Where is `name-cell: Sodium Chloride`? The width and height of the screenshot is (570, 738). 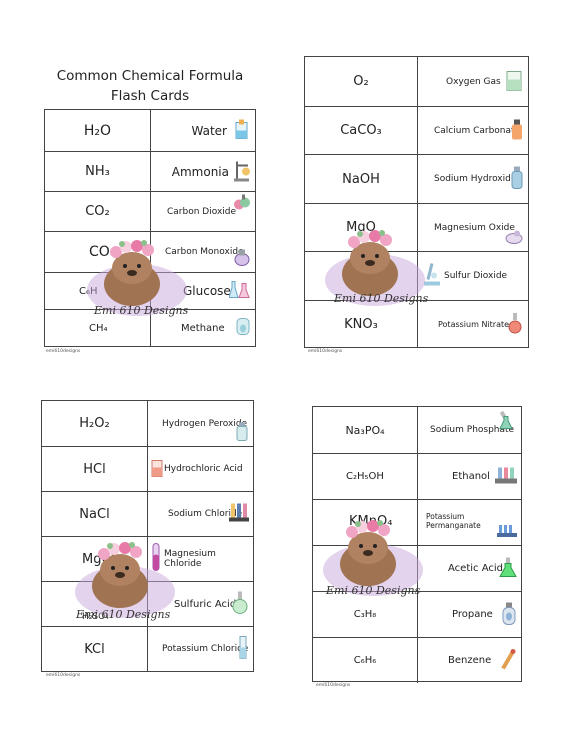
name-cell: Sodium Chloride is located at coordinates (200, 514).